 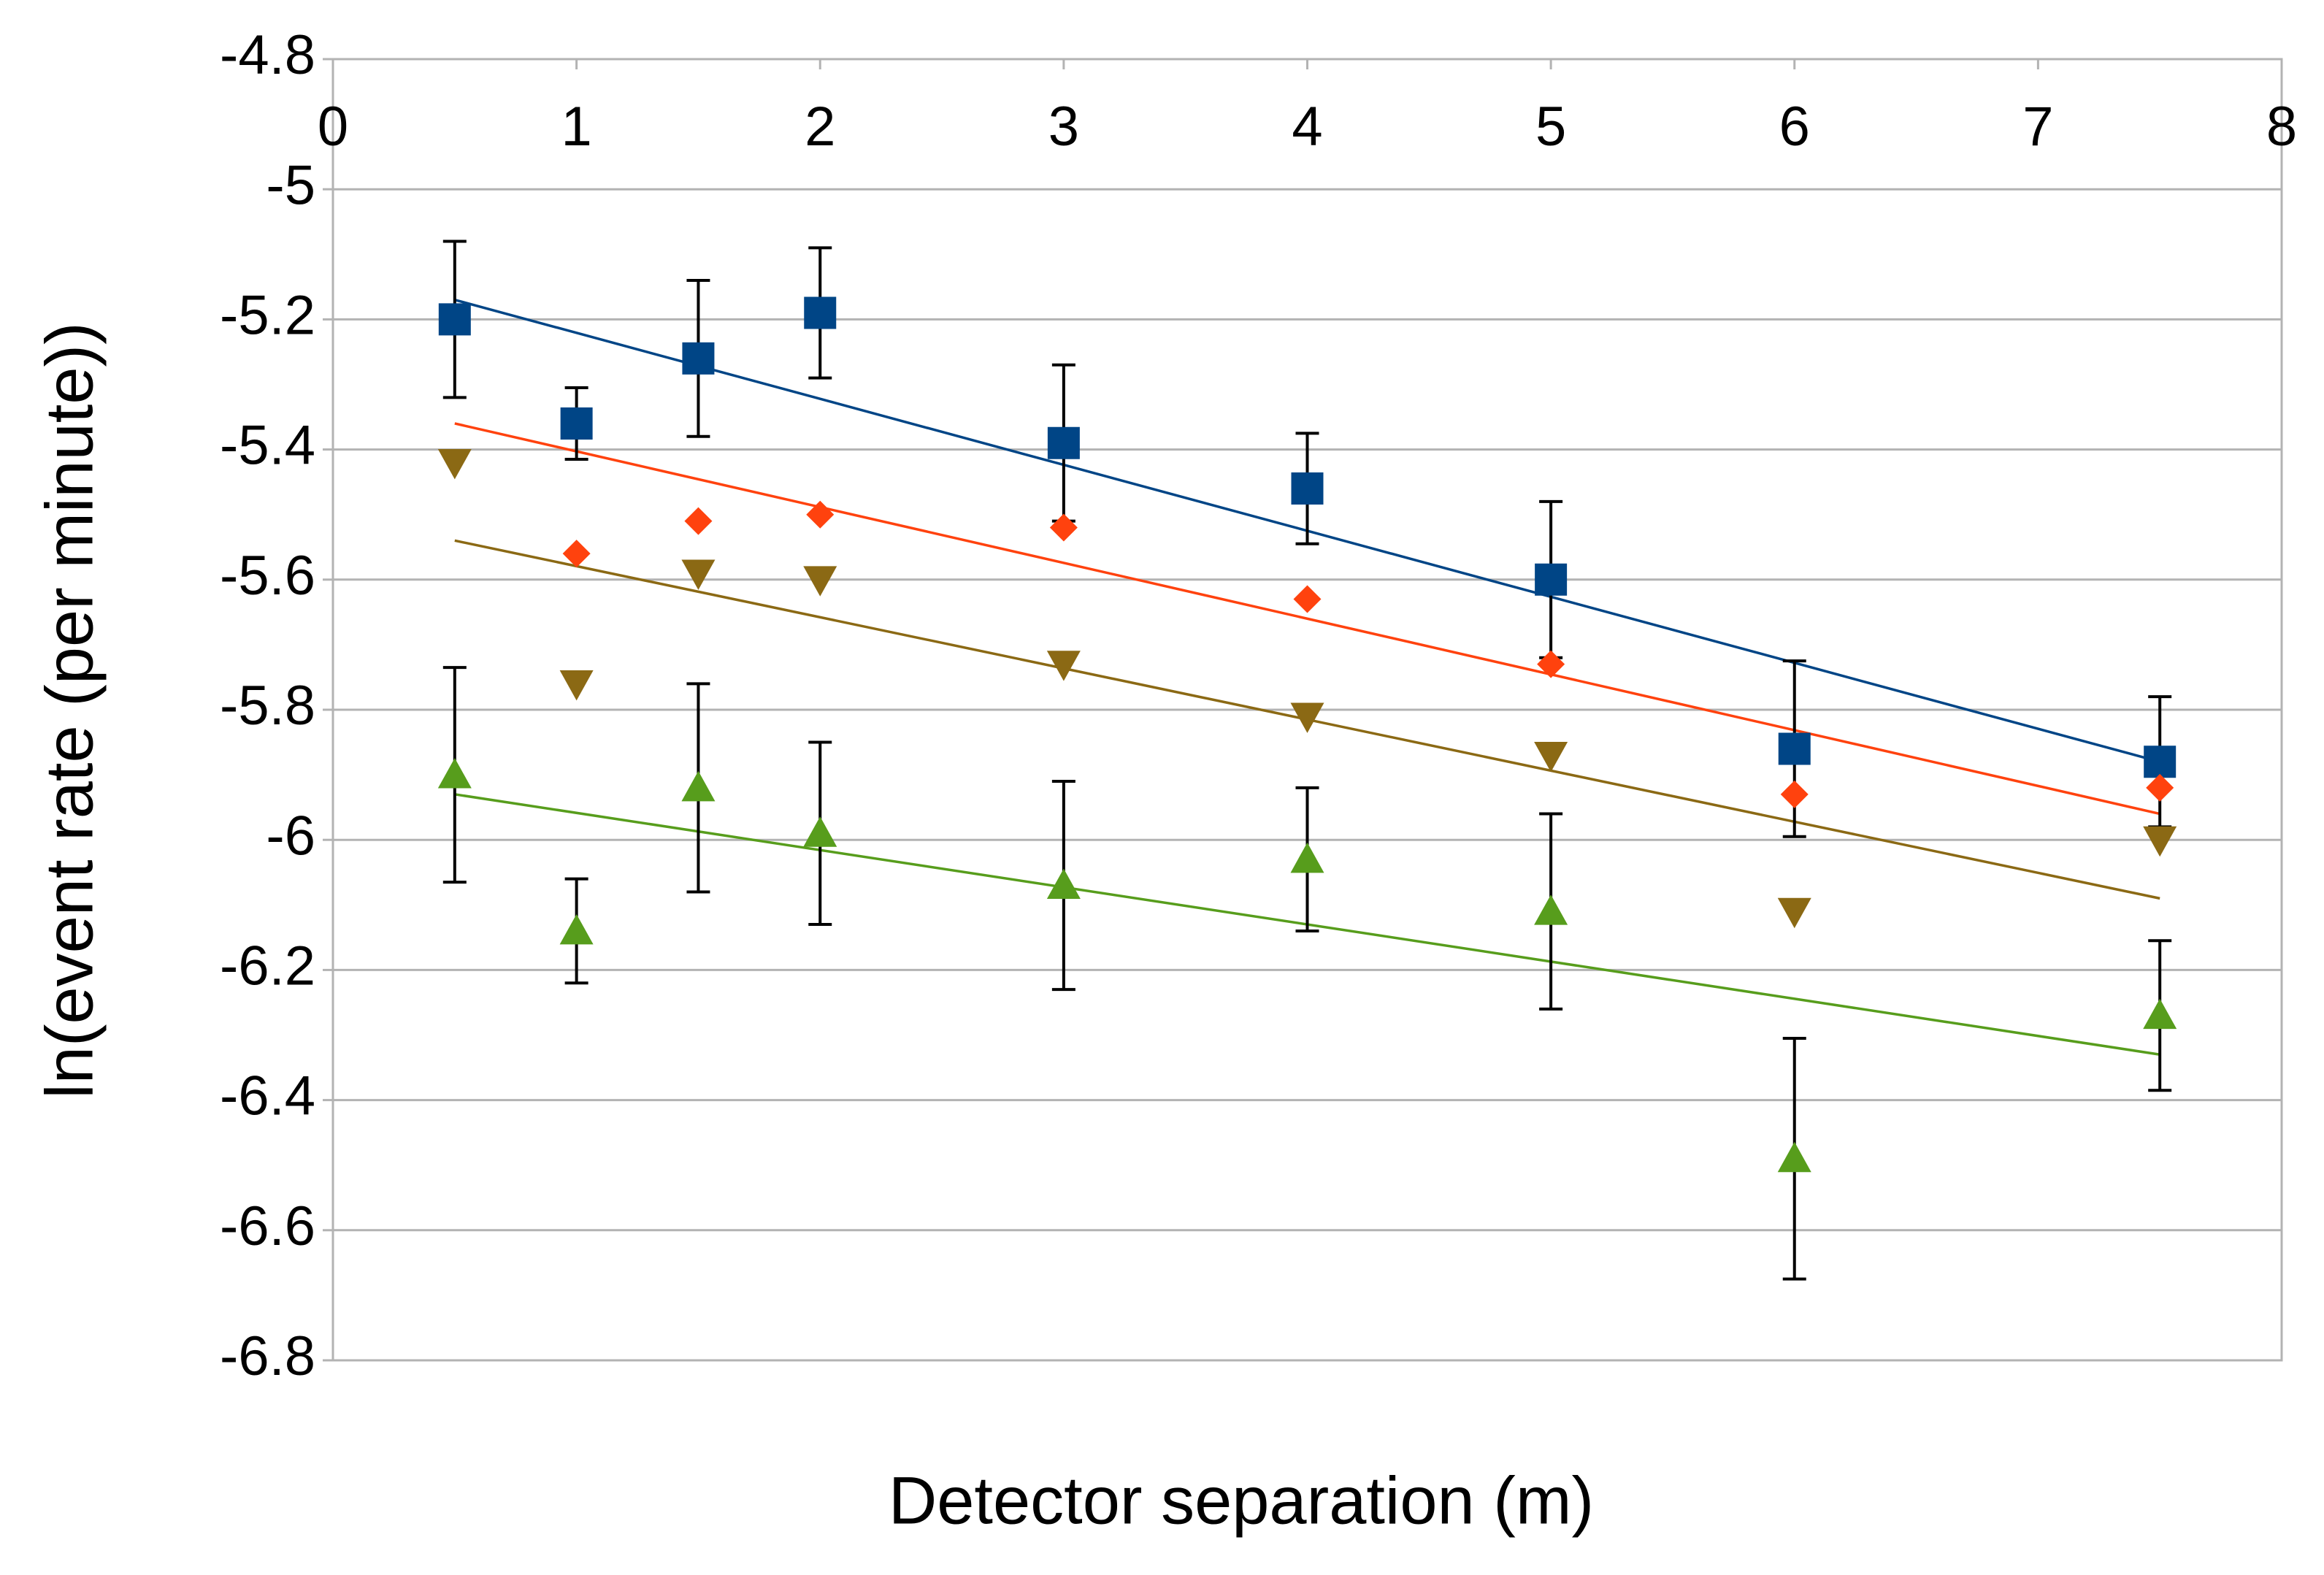 I want to click on x-tick-label: 7, so click(x=2037, y=127).